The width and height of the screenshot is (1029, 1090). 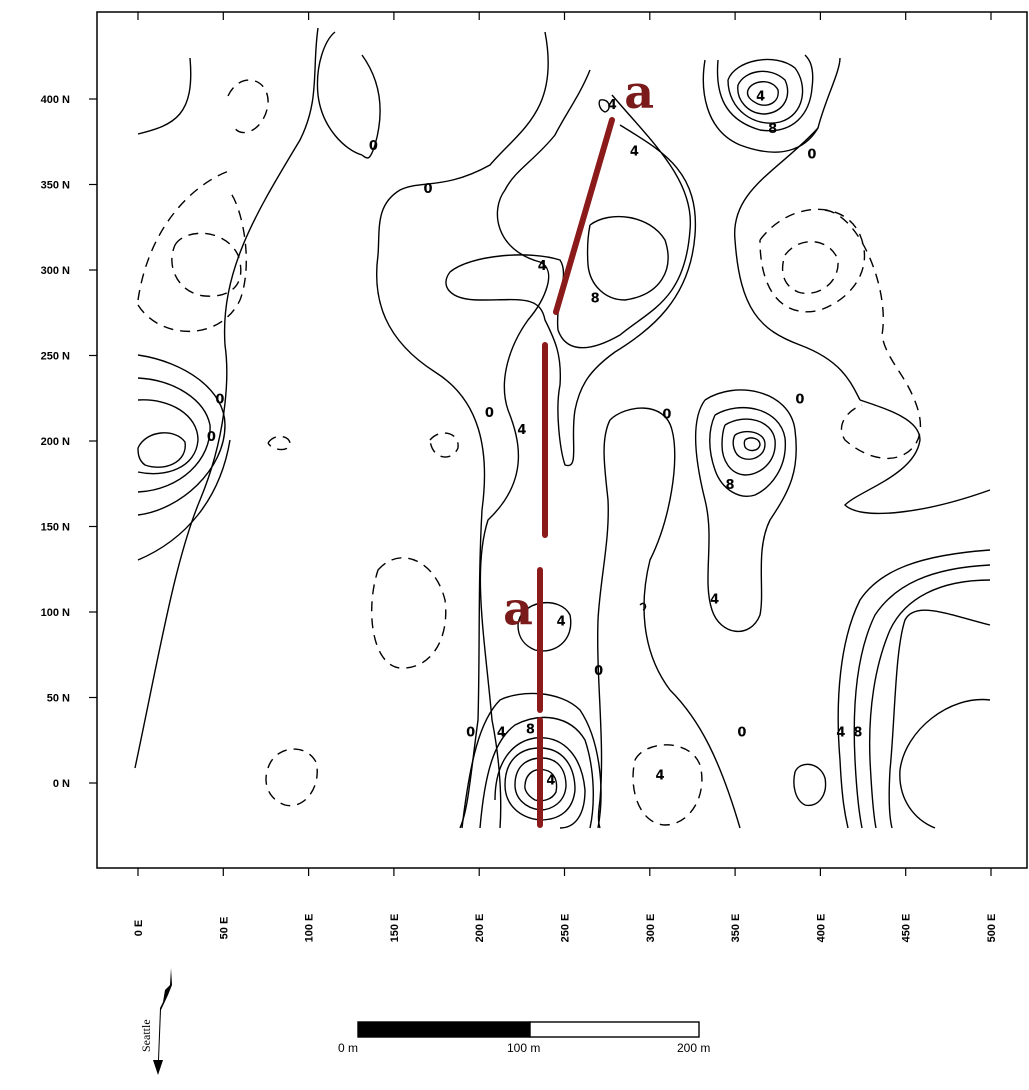 I want to click on x-tick-label: 400 E, so click(x=821, y=928).